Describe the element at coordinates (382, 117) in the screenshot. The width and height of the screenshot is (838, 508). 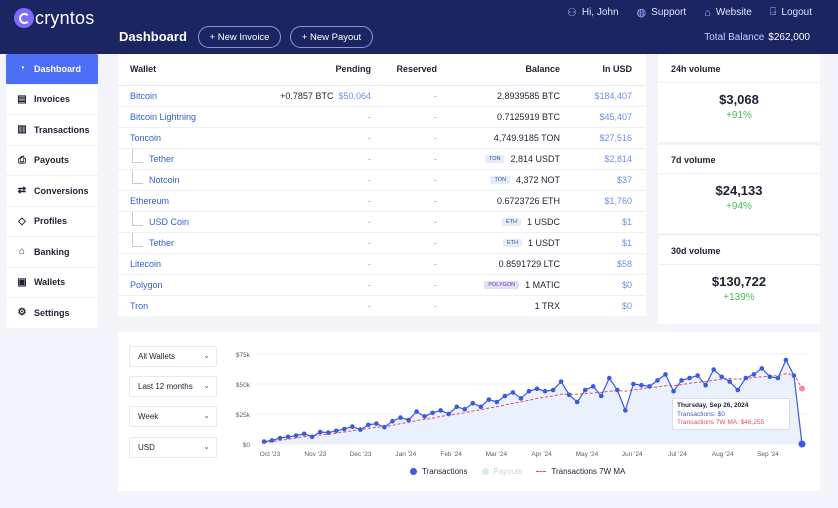
I see `table-row: Bitcoin Lightning - - 0.7125919 BTC $45,407` at that location.